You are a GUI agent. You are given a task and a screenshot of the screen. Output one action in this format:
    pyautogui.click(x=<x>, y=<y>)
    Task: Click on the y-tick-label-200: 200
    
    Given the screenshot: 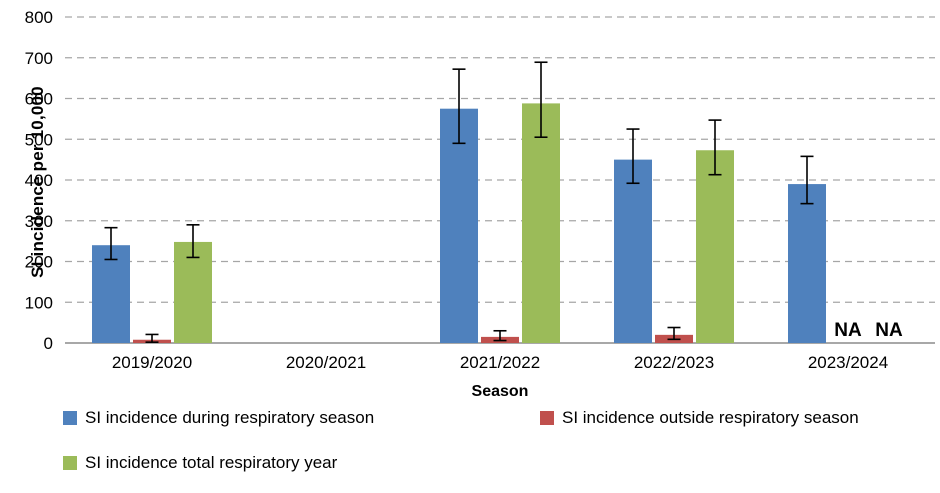 What is the action you would take?
    pyautogui.click(x=39, y=262)
    